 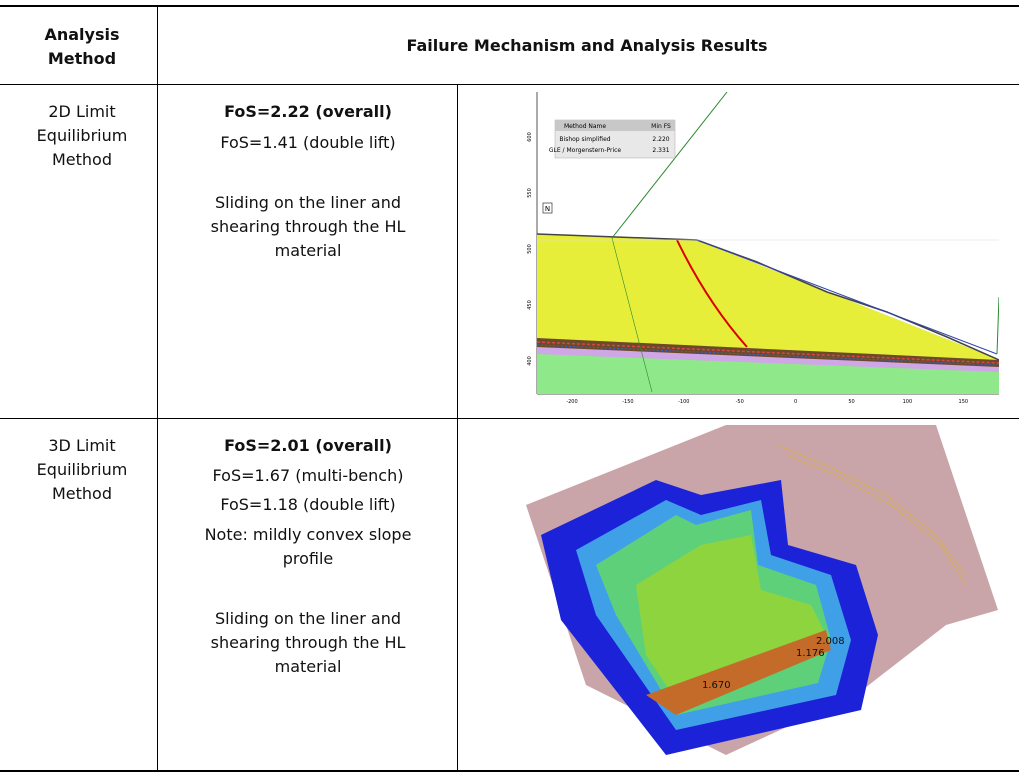 I want to click on result: FoS=2.01 (overall), so click(x=308, y=445).